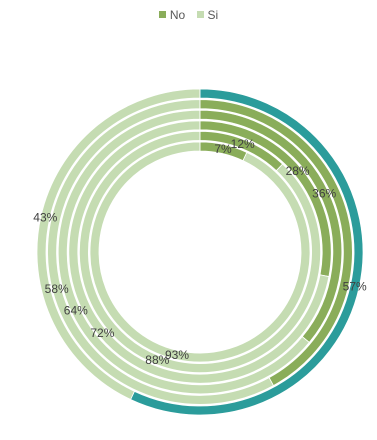  Describe the element at coordinates (162, 14) in the screenshot. I see `legend-swatch-no` at that location.